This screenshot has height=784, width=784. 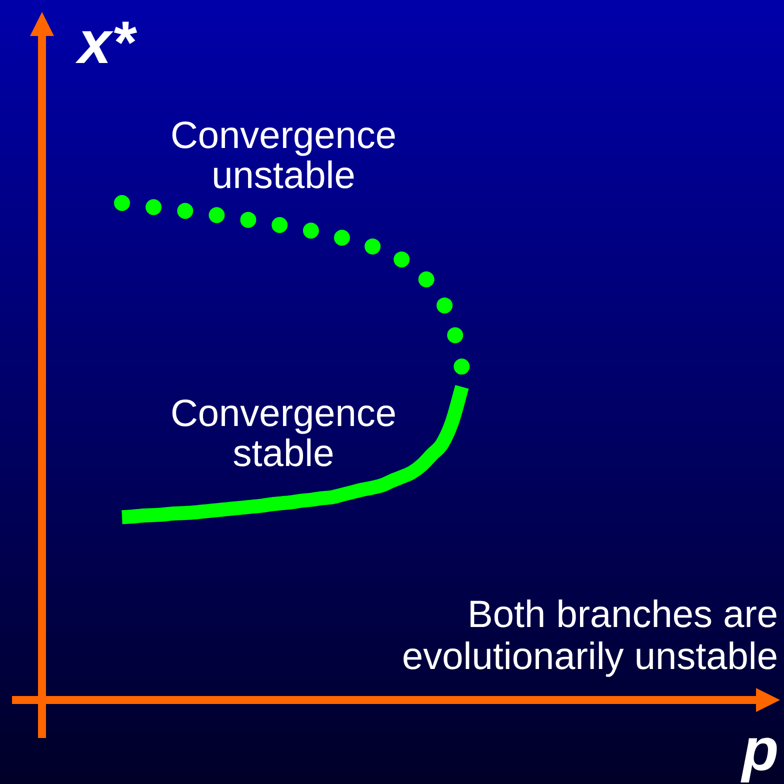 What do you see at coordinates (106, 42) in the screenshot?
I see `y-axis-title: x*` at bounding box center [106, 42].